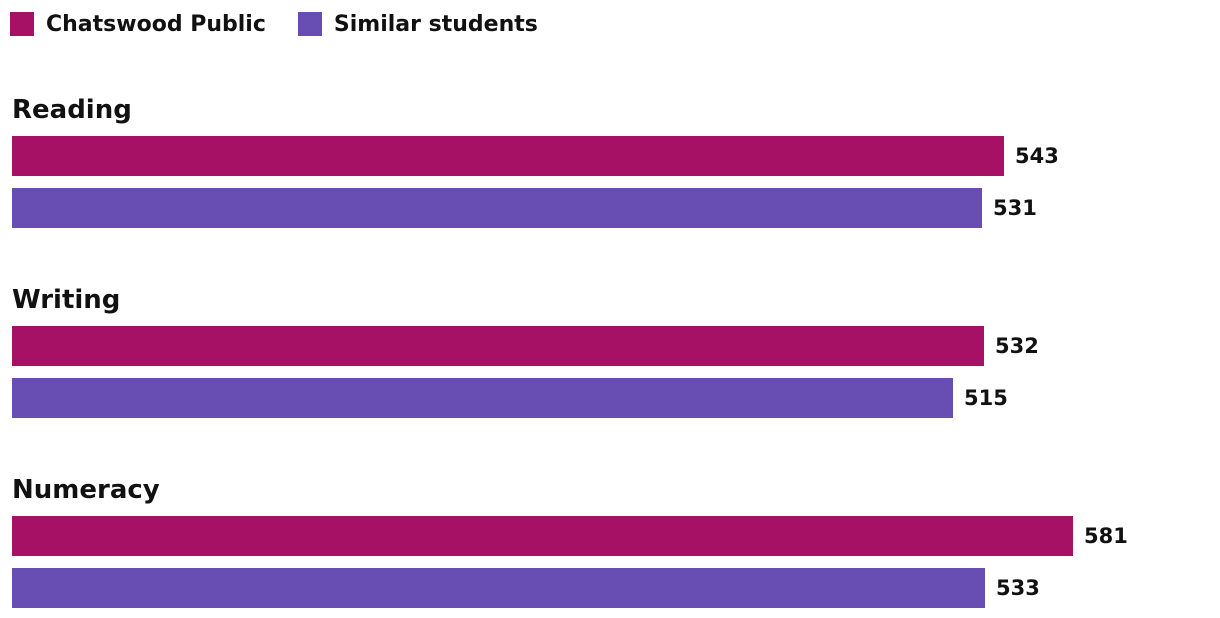 The image size is (1220, 618). I want to click on bar-reading-similar-students, so click(497, 208).